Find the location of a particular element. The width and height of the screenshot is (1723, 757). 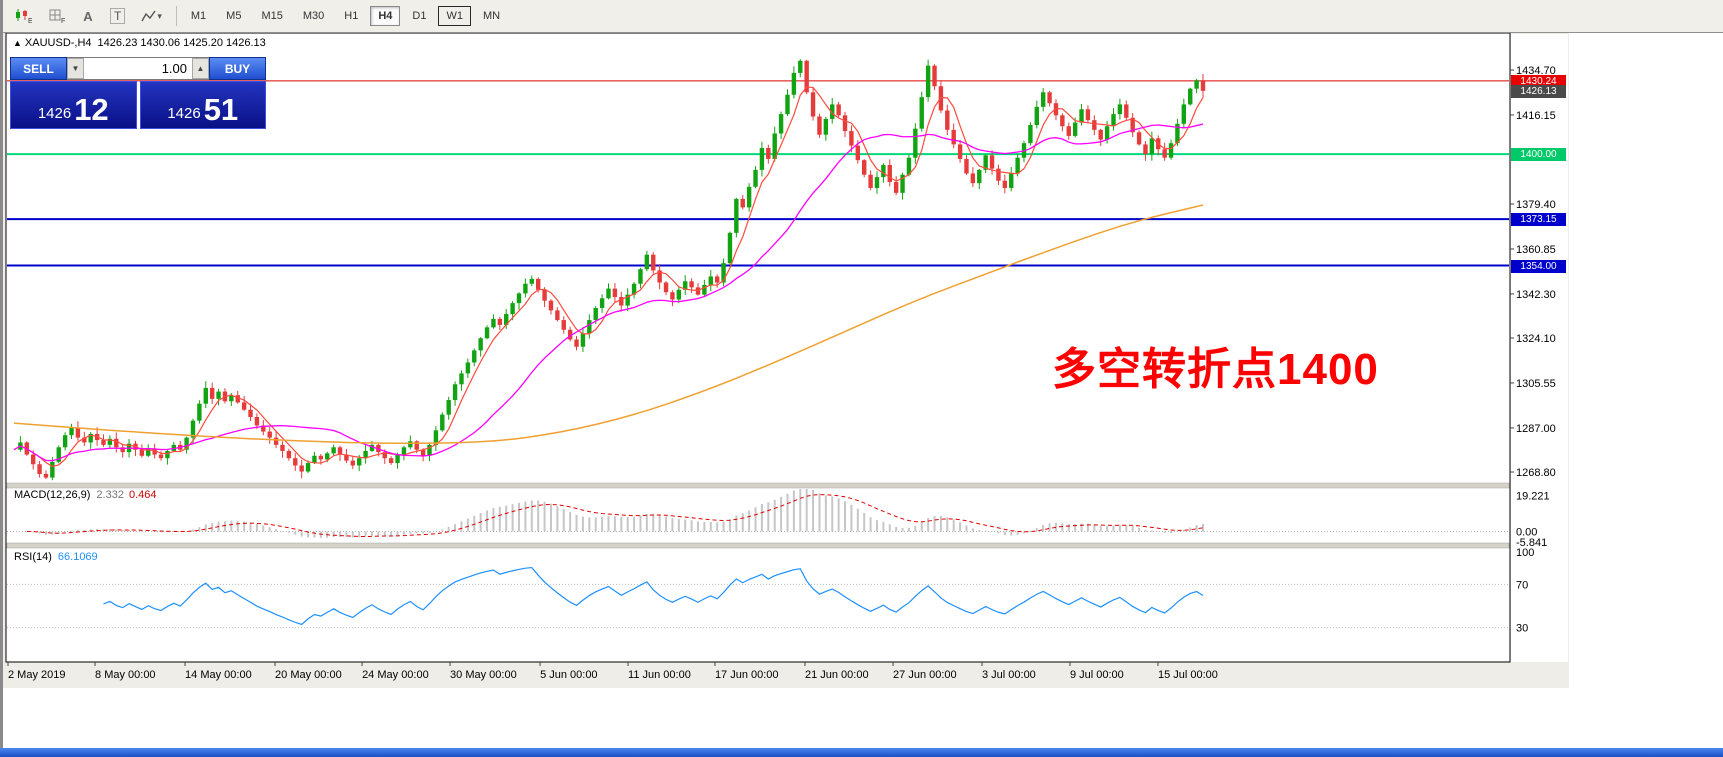

level-1373-badge: 1373.15 is located at coordinates (1538, 220).